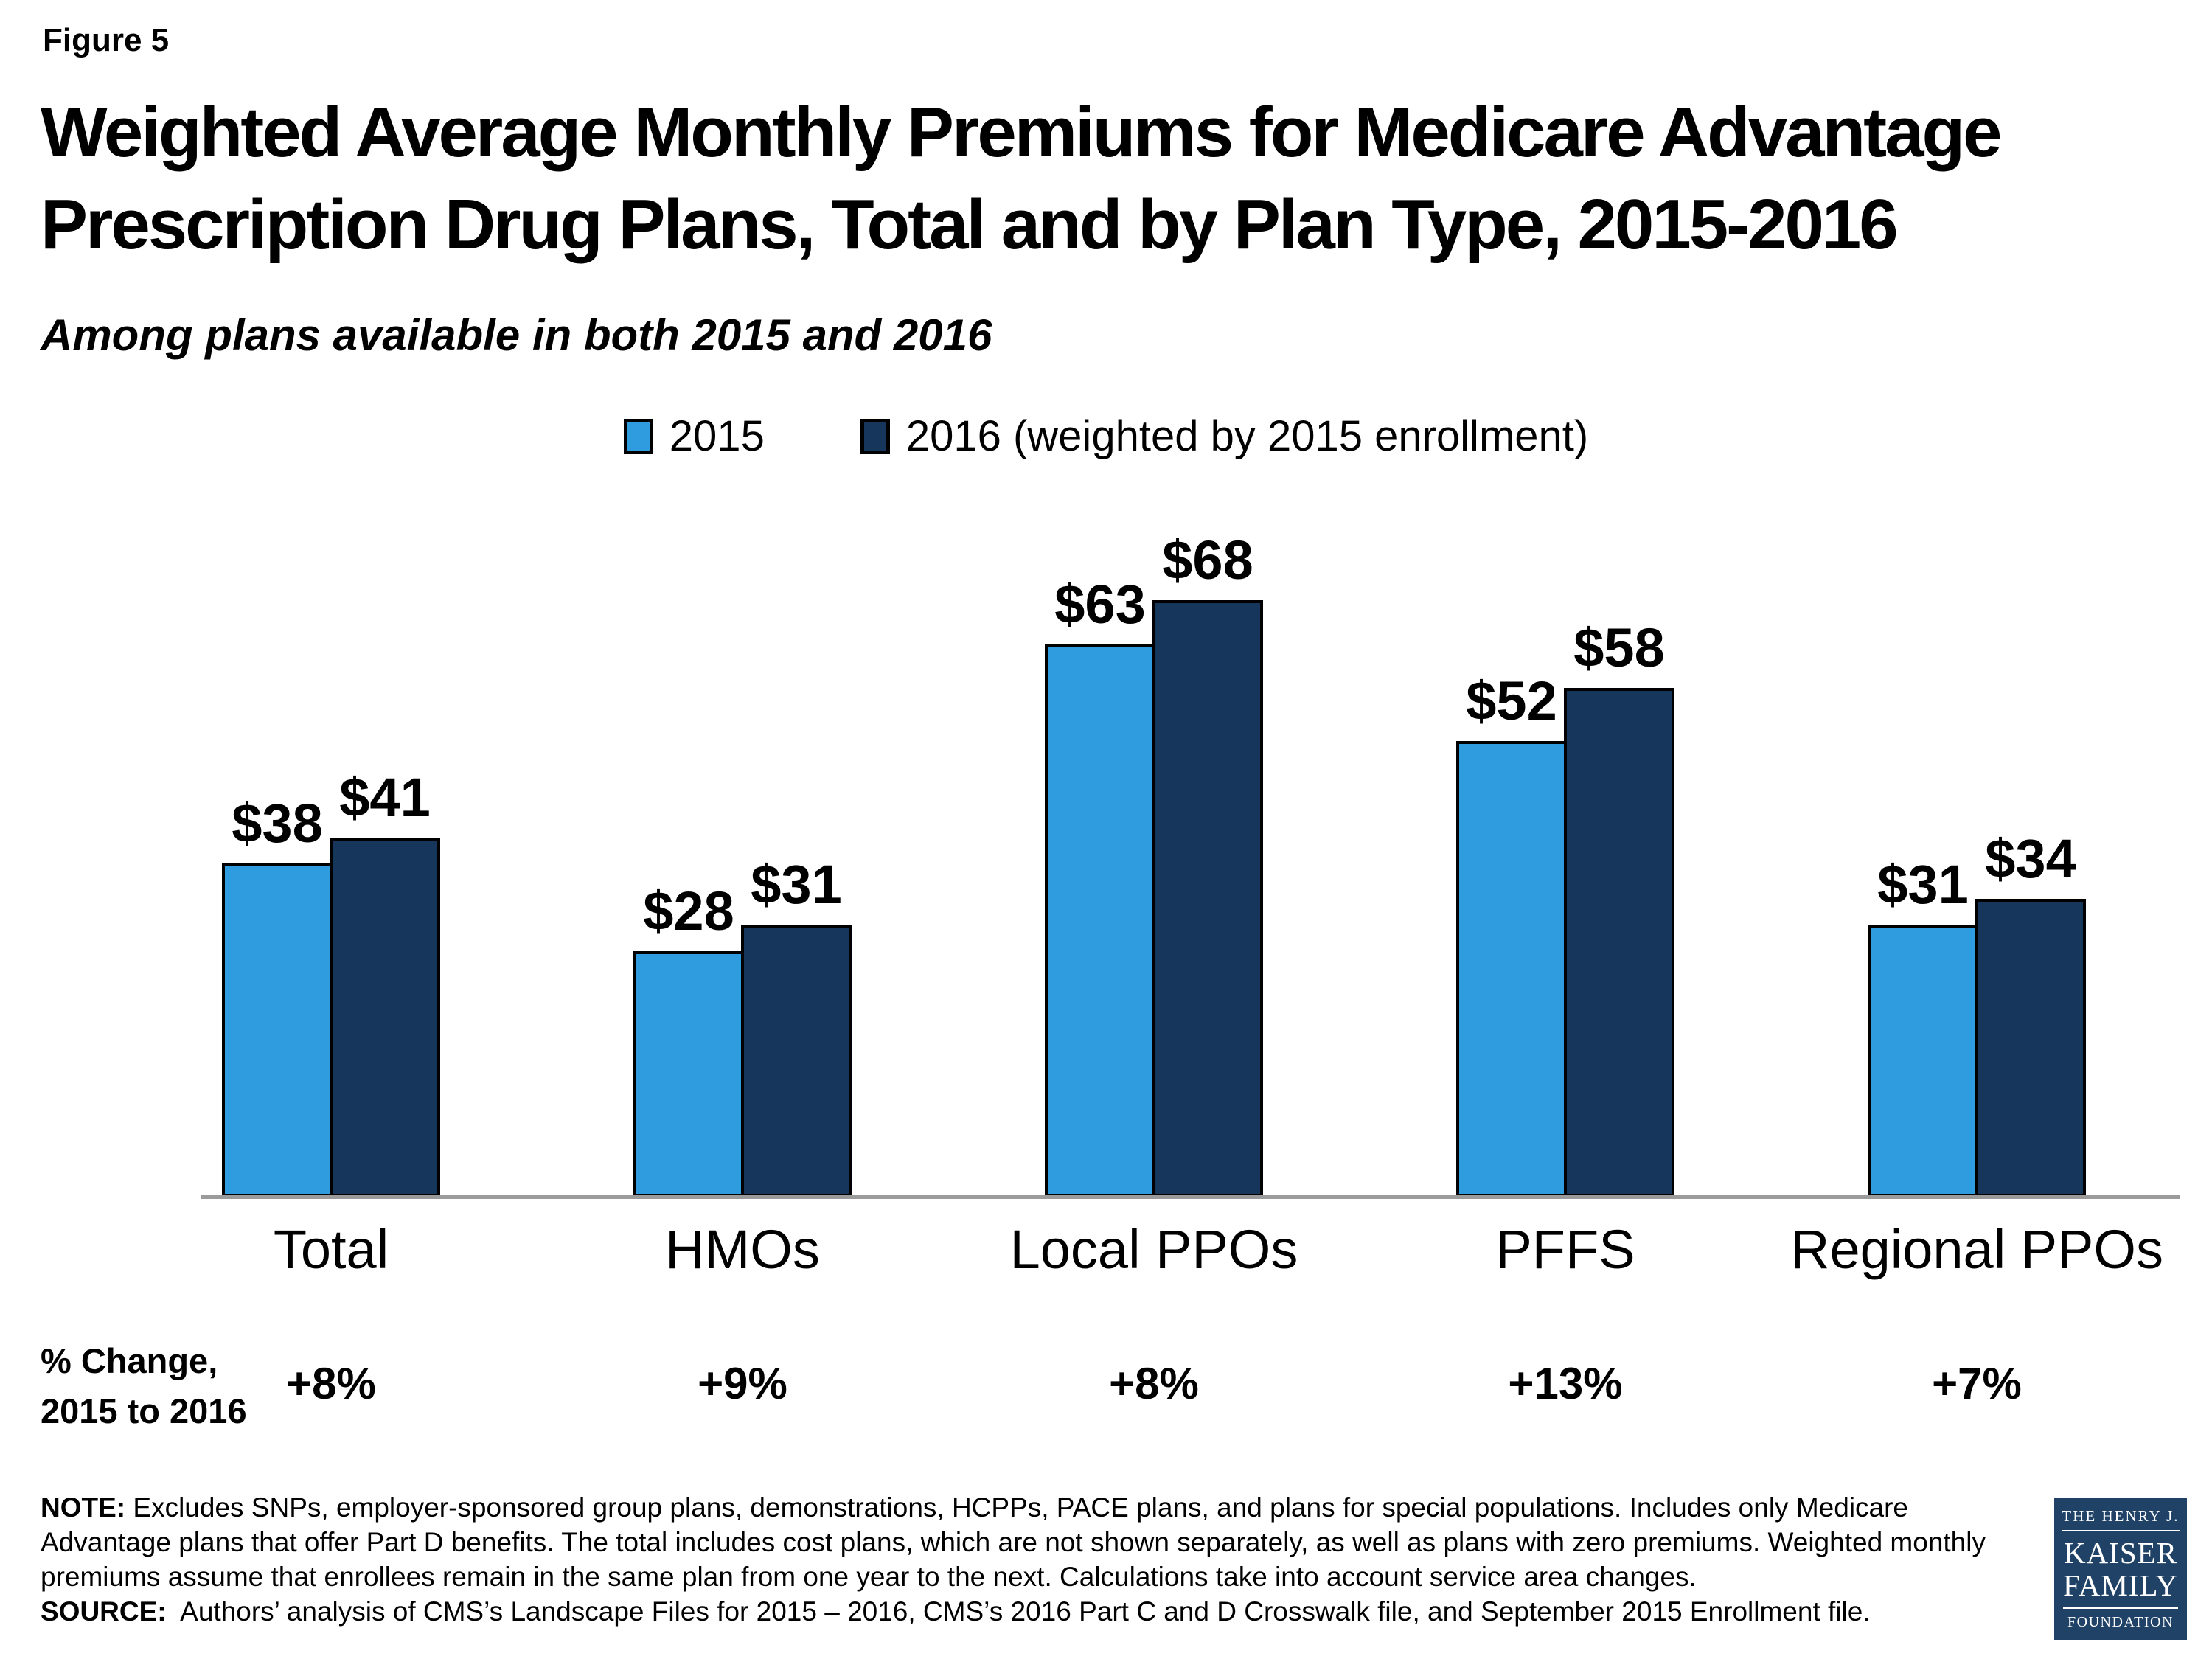 Image resolution: width=2212 pixels, height=1659 pixels. I want to click on bar-pair-hmos: $28 $31, so click(742, 877).